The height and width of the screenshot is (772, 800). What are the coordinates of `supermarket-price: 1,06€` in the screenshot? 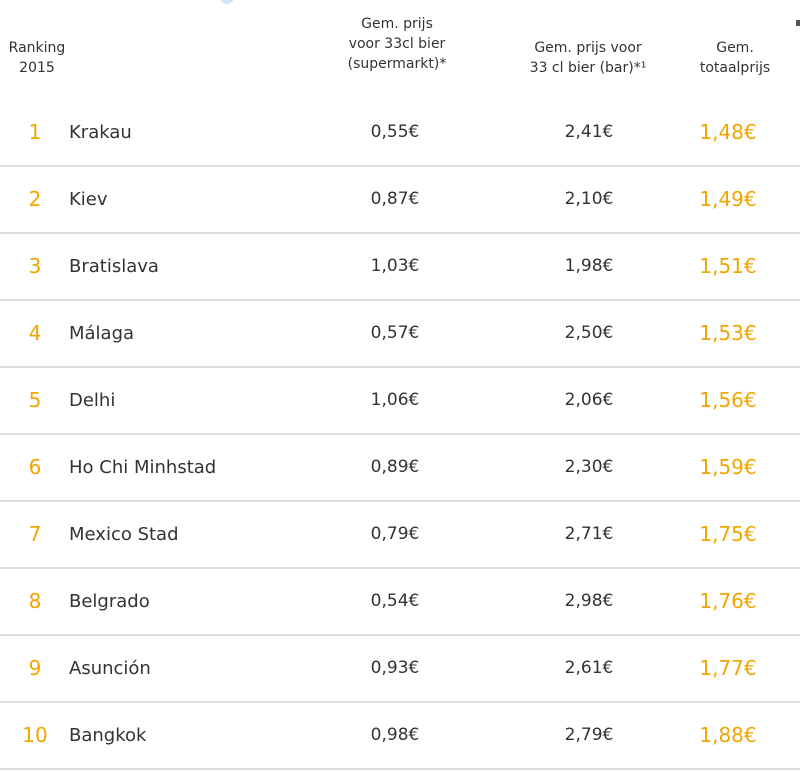 It's located at (395, 400).